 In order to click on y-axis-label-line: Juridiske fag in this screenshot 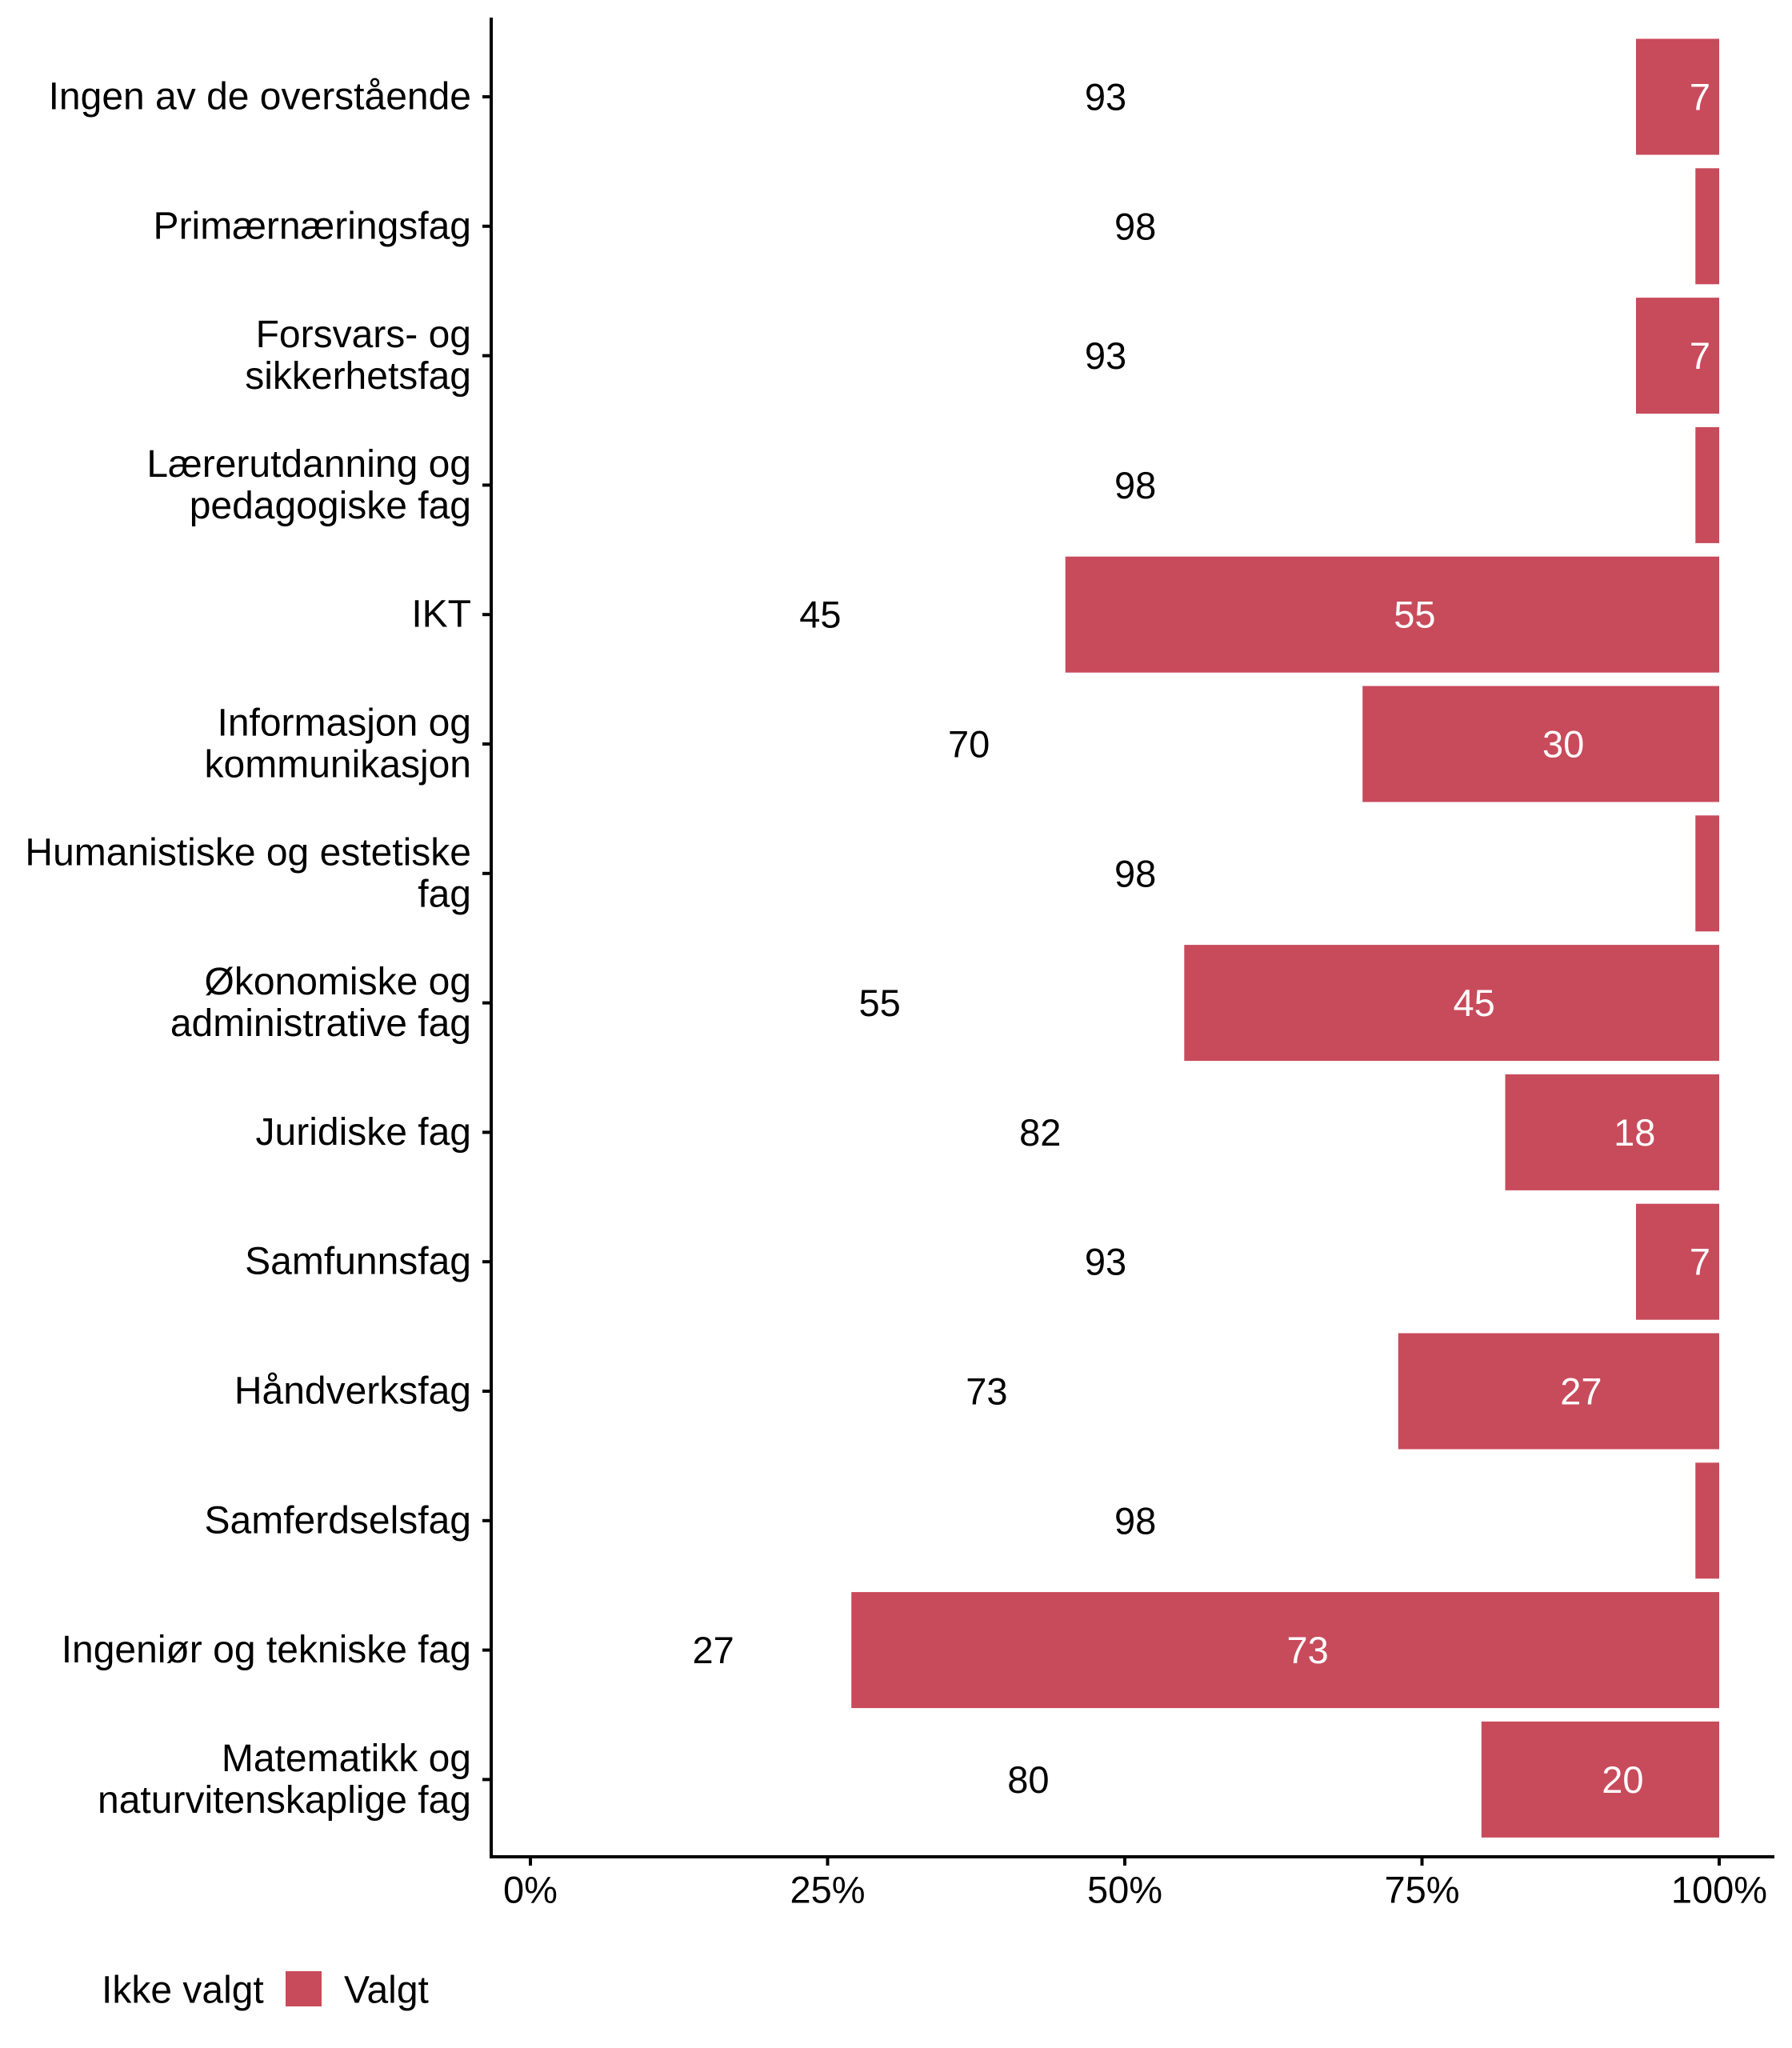, I will do `click(363, 1132)`.